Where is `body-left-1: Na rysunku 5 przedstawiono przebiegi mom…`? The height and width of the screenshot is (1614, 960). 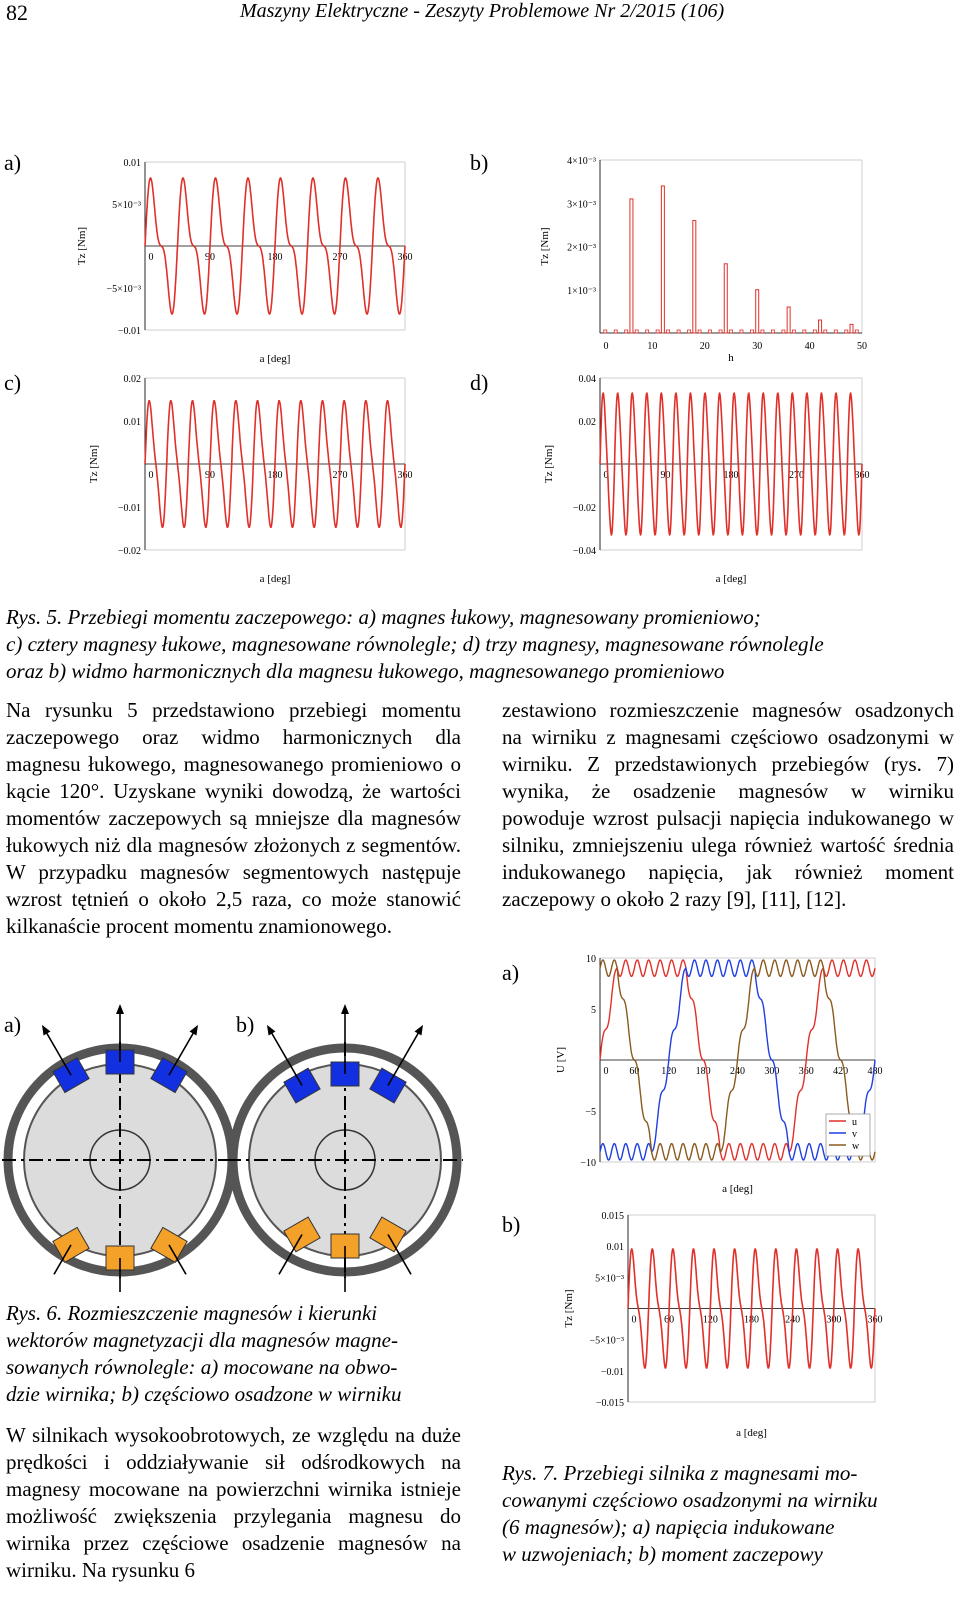 body-left-1: Na rysunku 5 przedstawiono przebiegi mom… is located at coordinates (233, 818).